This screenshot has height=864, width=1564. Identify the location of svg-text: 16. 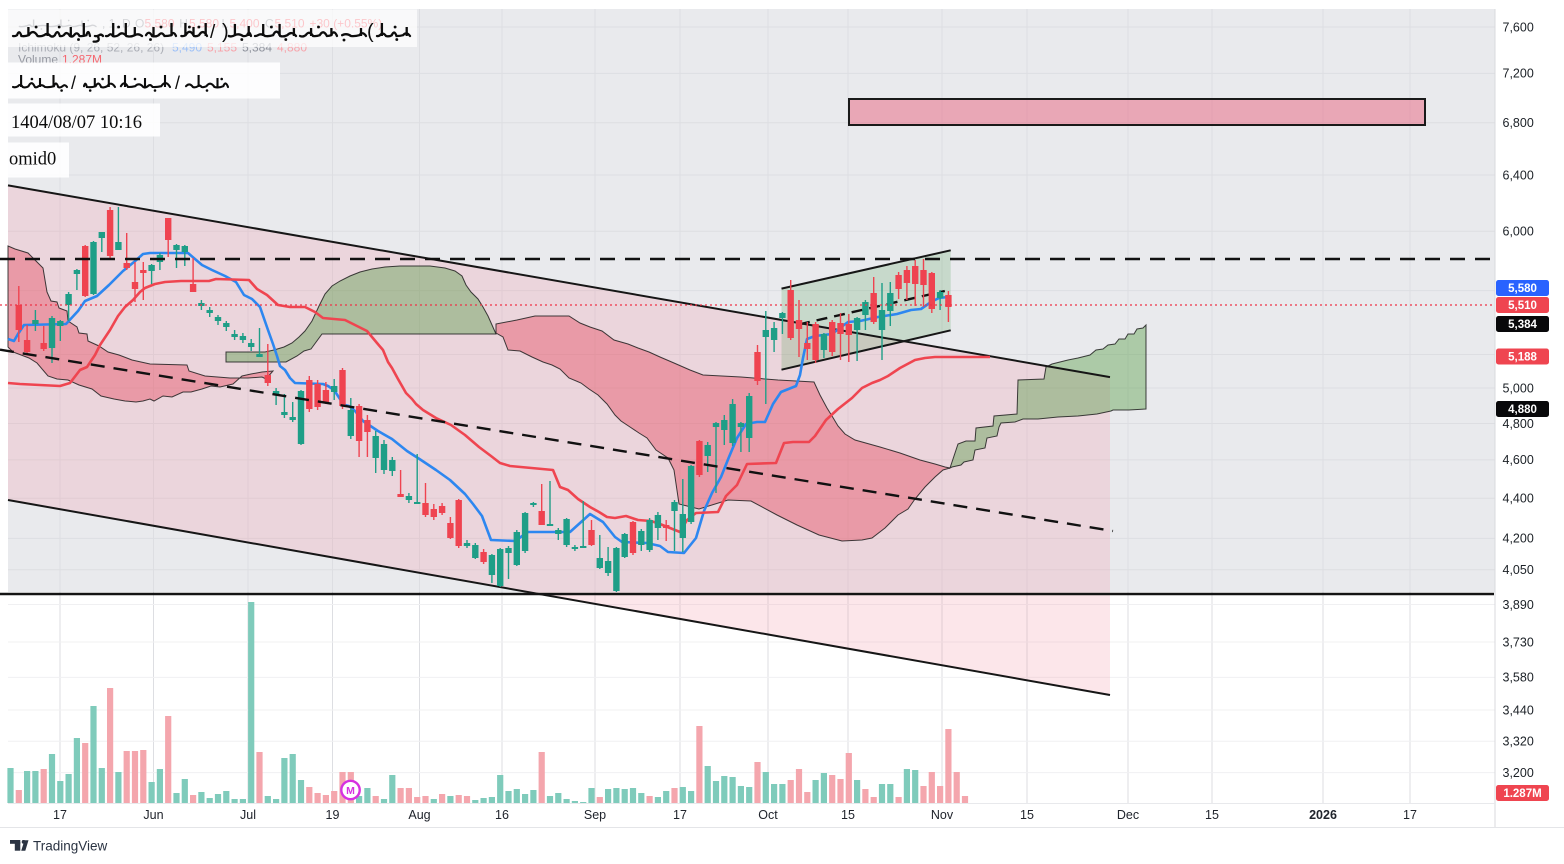
(502, 815).